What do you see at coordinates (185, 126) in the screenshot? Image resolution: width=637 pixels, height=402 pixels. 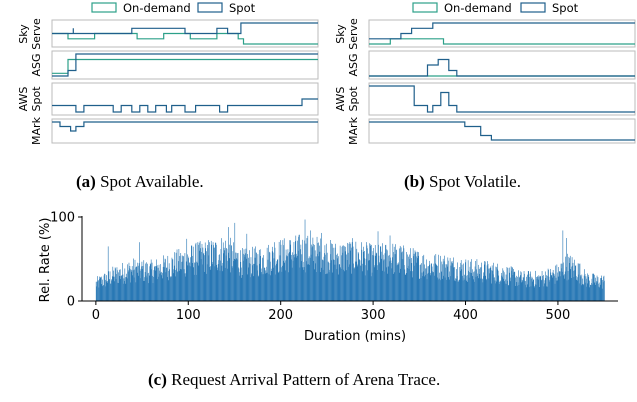 I see `trace-mark-spot` at bounding box center [185, 126].